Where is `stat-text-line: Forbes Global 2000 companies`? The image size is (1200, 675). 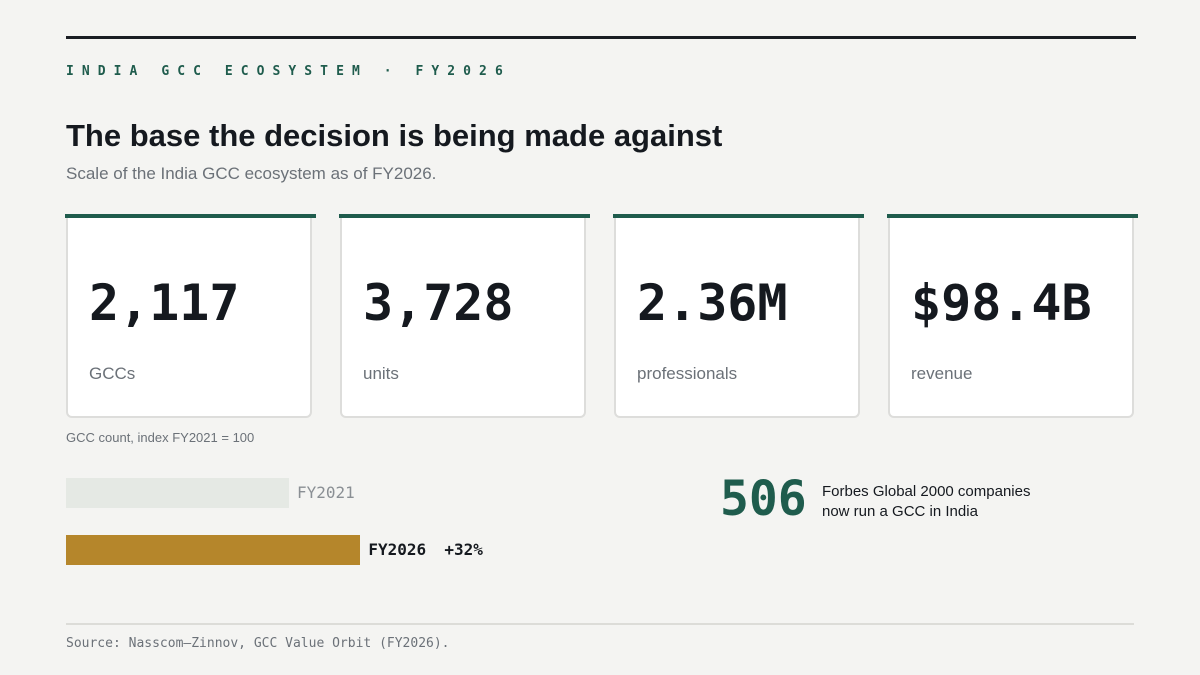 stat-text-line: Forbes Global 2000 companies is located at coordinates (926, 491).